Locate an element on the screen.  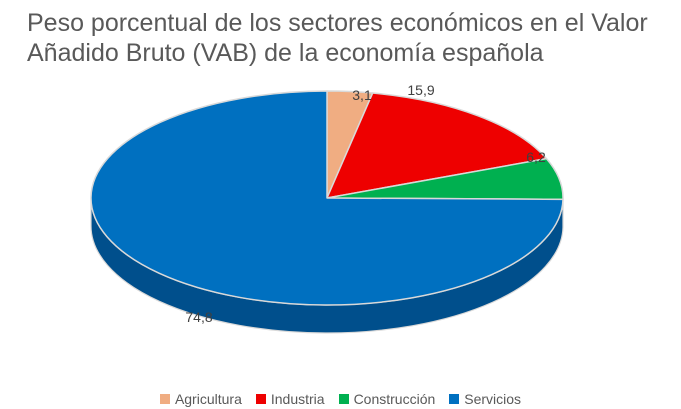
legend-item-servicios: Servicios is located at coordinates (485, 399).